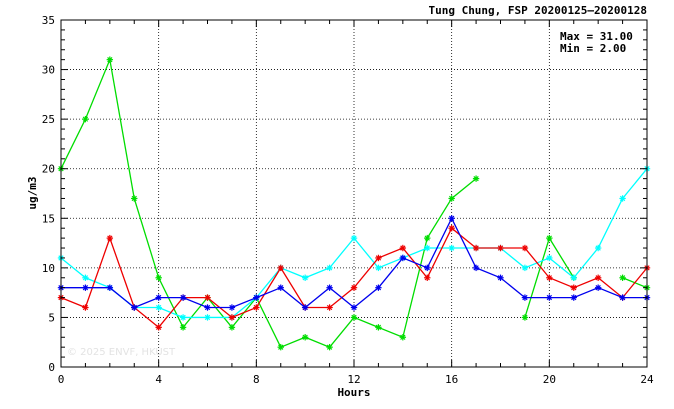 This screenshot has width=674, height=409. Describe the element at coordinates (596, 36) in the screenshot. I see `max-stat: Max = 31.00` at that location.